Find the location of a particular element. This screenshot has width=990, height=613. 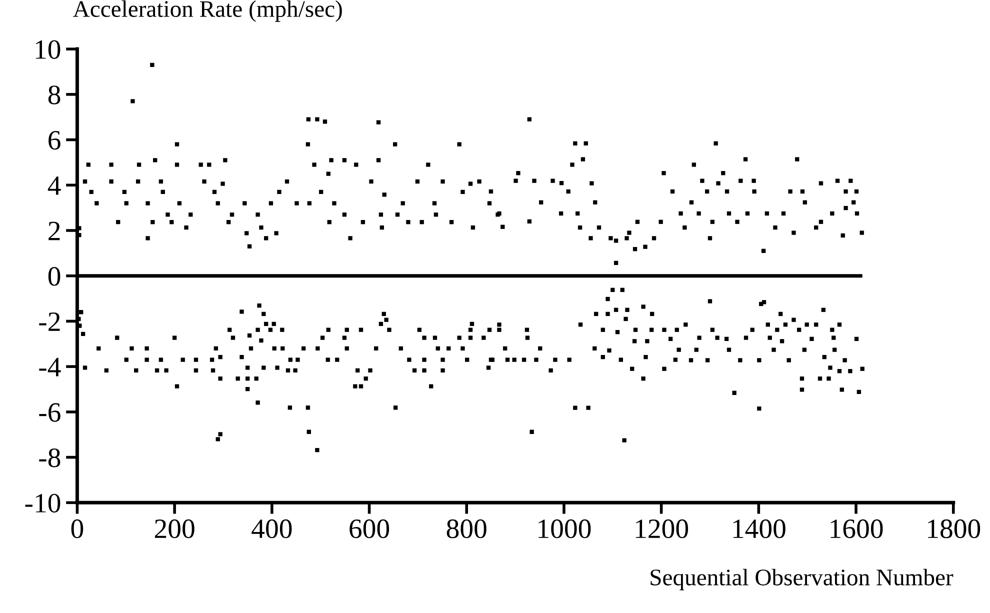

x-axis-title: Sequential Observation Number is located at coordinates (802, 579).